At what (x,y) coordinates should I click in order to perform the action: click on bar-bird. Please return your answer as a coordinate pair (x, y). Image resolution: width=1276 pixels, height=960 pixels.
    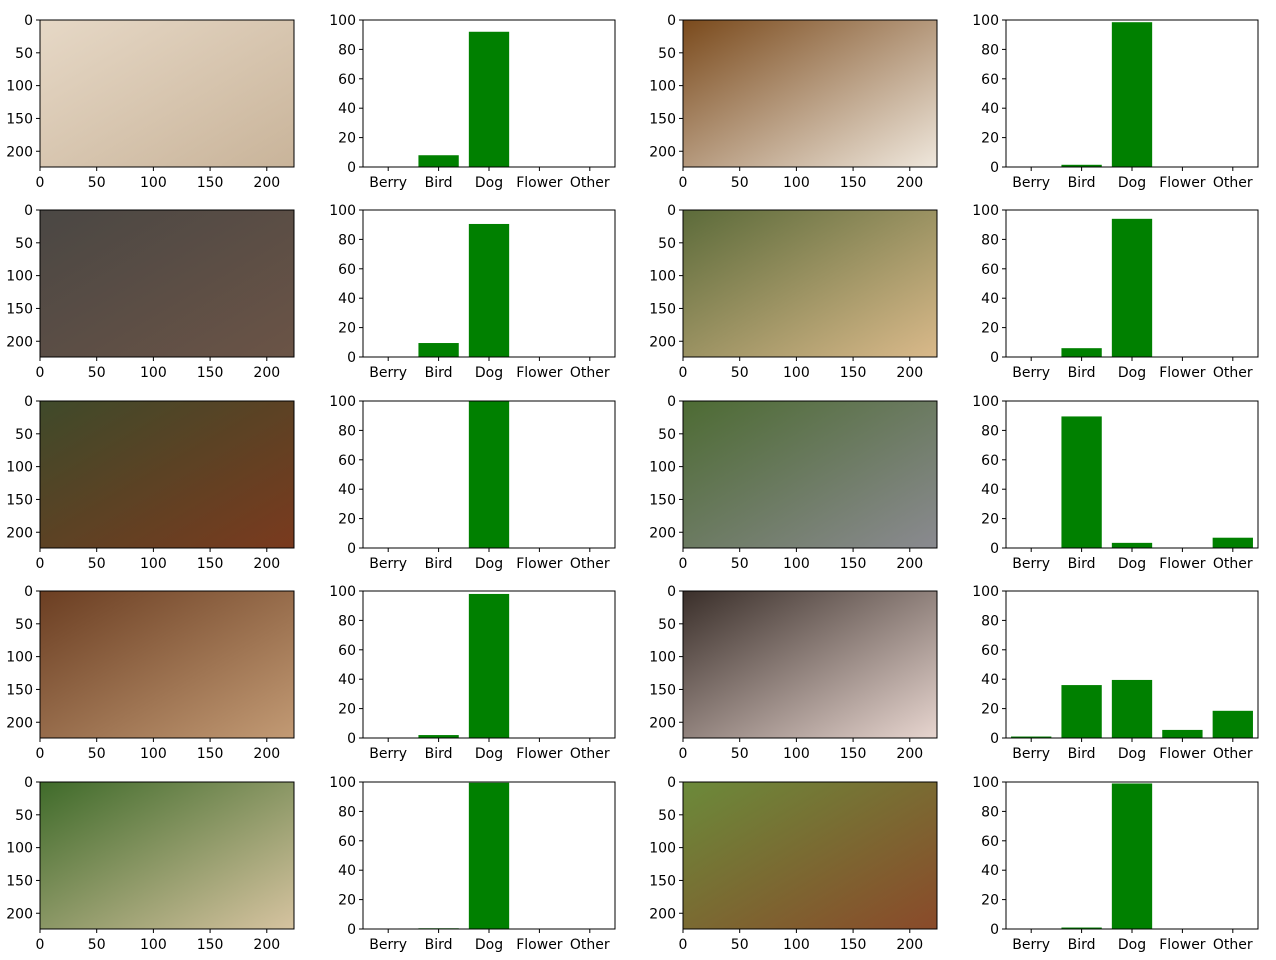
    Looking at the image, I should click on (1081, 165).